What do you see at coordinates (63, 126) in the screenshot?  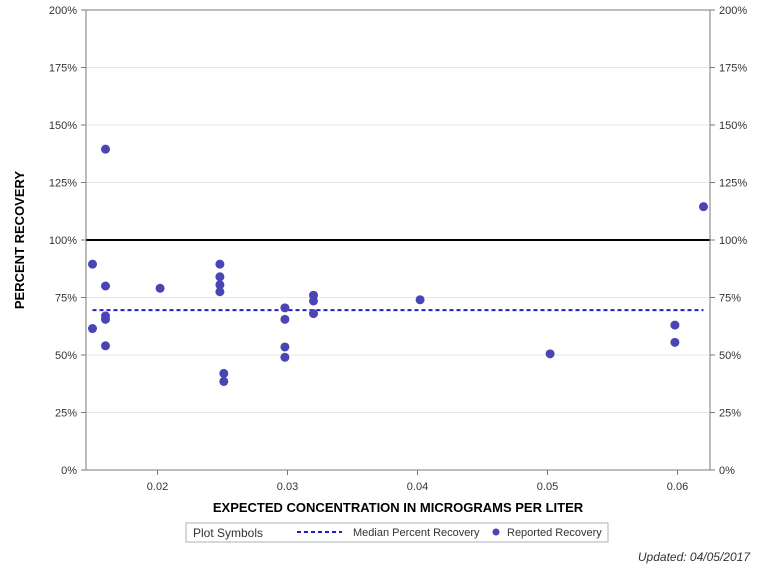 I see `y-tick-label-left: 150%` at bounding box center [63, 126].